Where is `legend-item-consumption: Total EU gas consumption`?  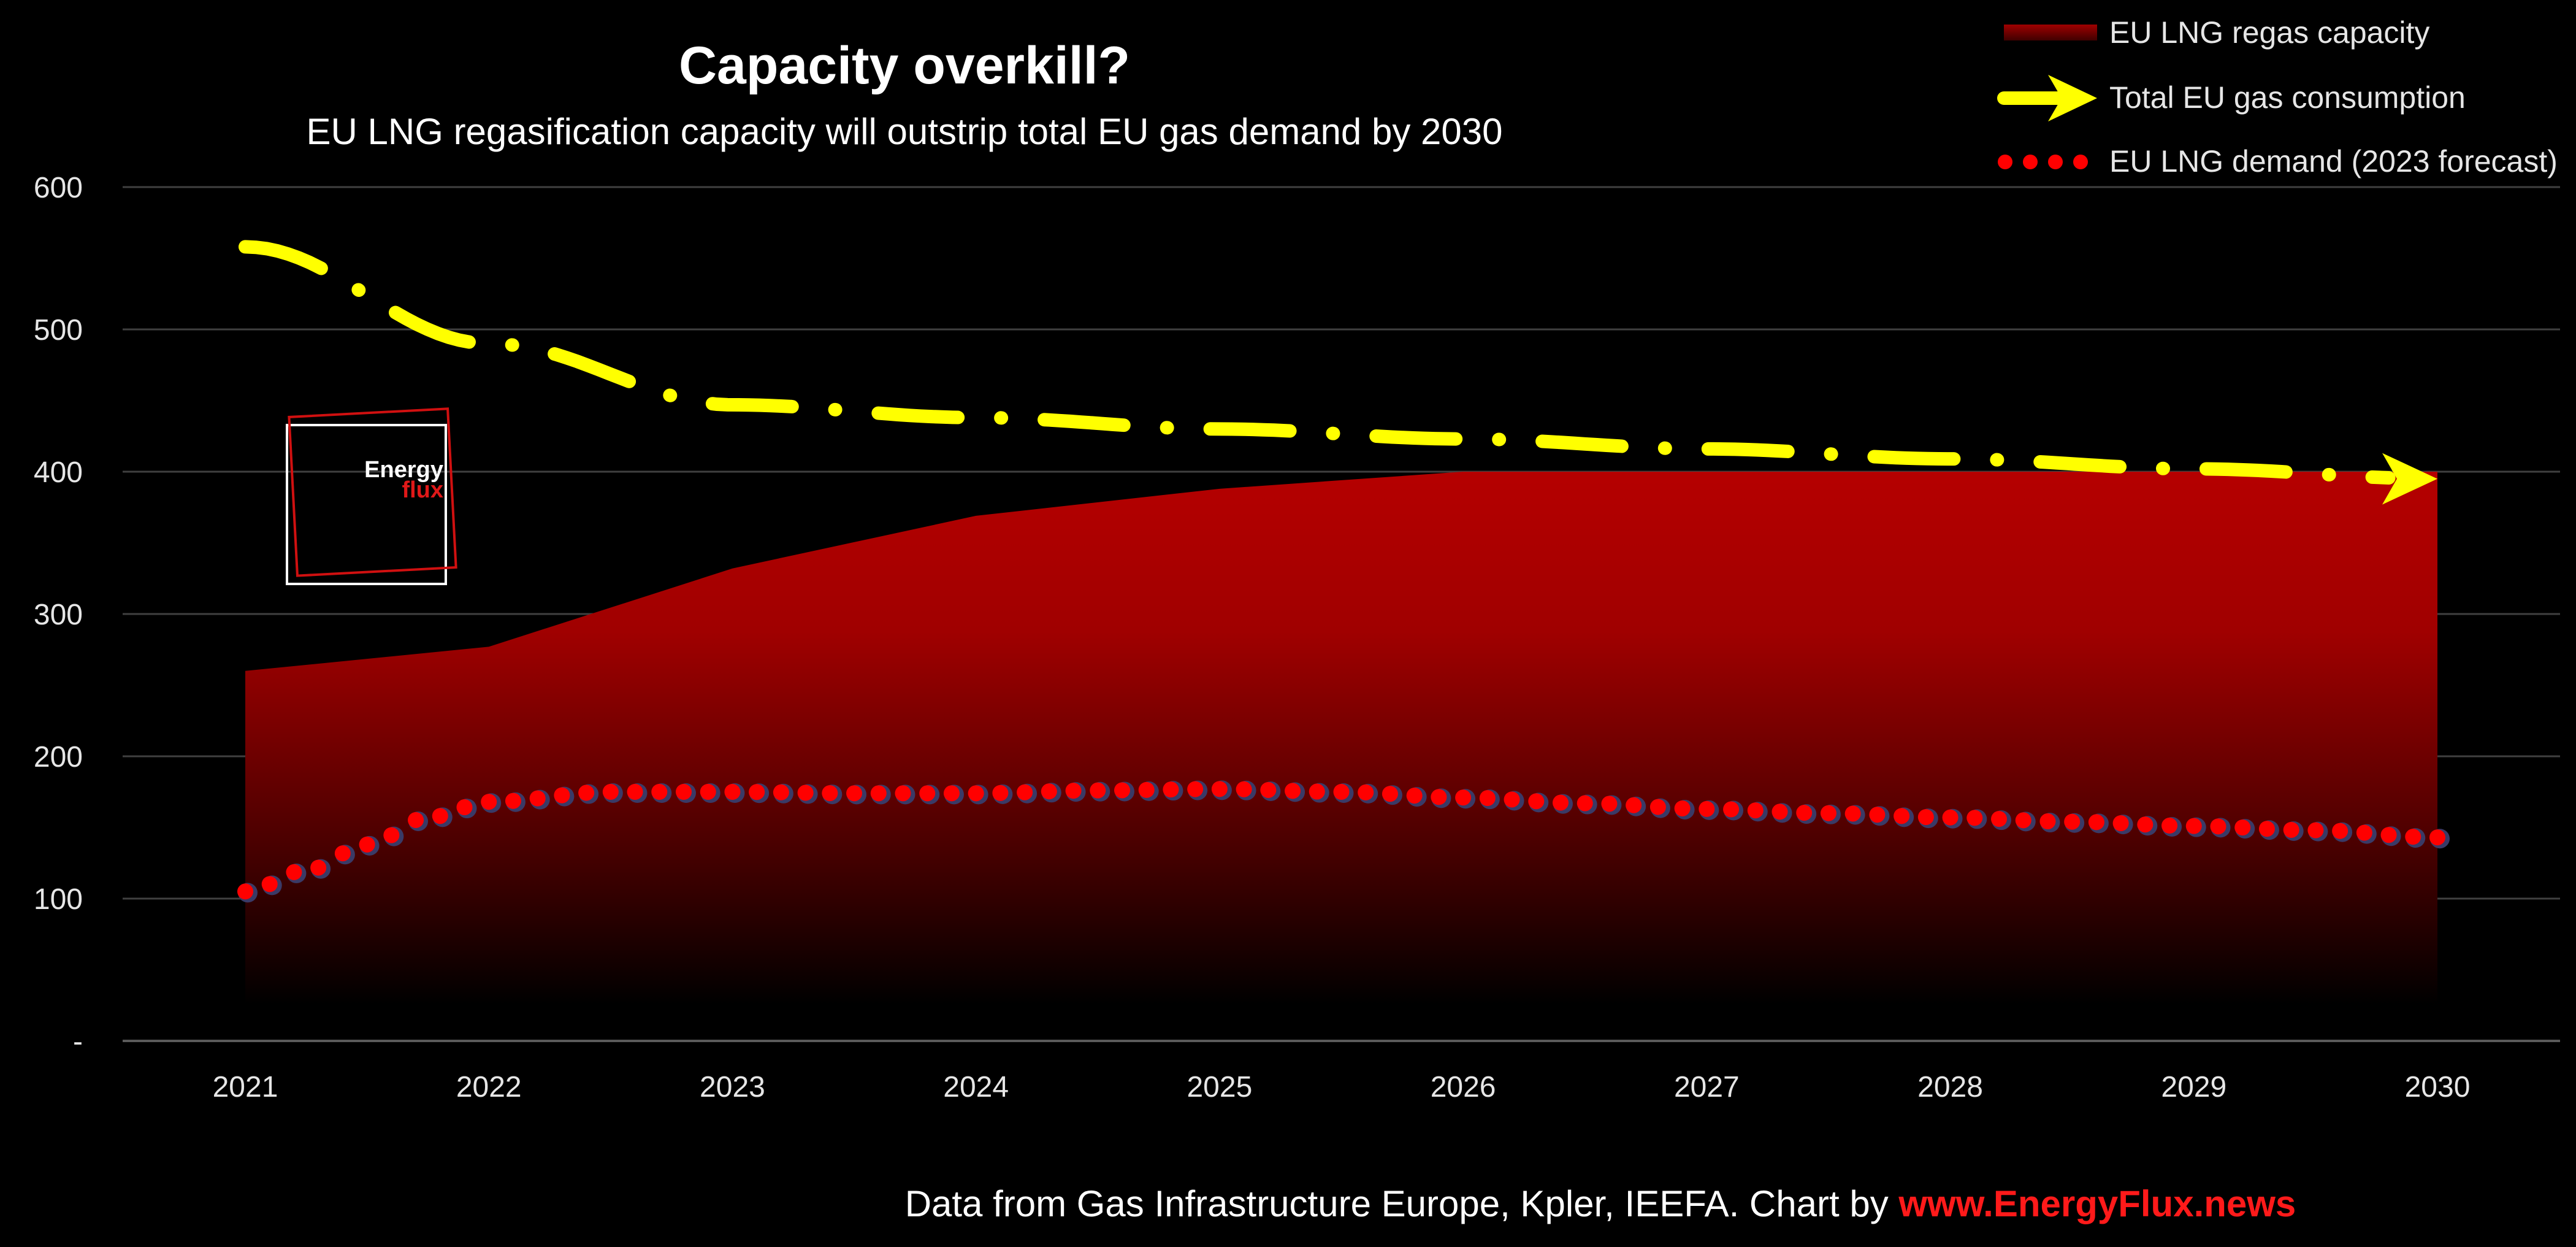
legend-item-consumption: Total EU gas consumption is located at coordinates (2231, 98).